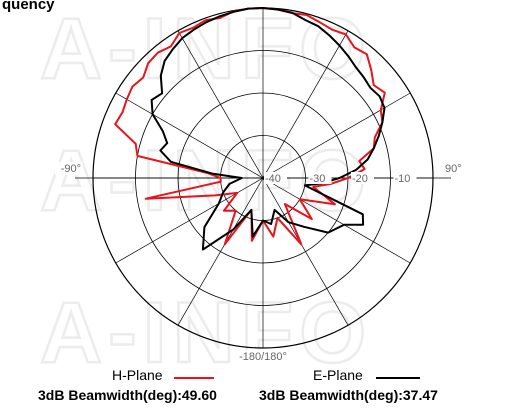  I want to click on ring-label--20: -20, so click(360, 179).